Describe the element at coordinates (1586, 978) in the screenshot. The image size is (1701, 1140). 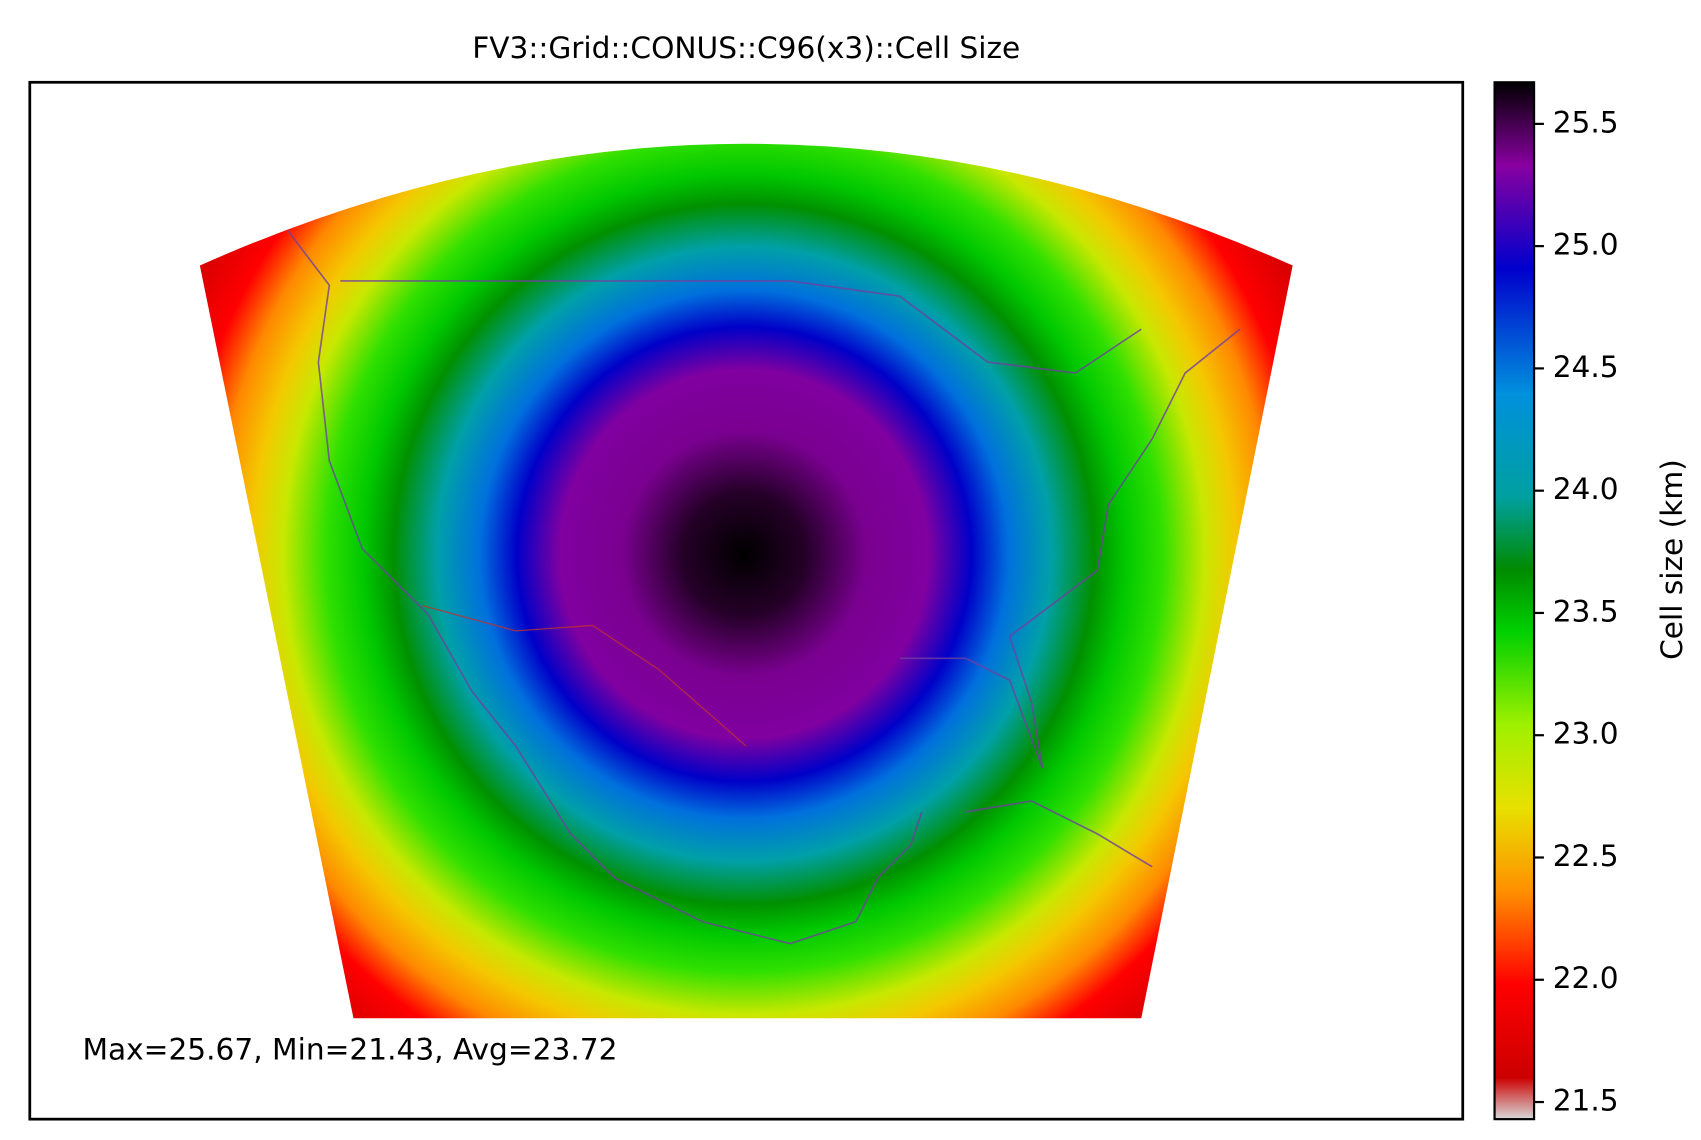
I see `colorbar-tick-label: 22.0` at that location.